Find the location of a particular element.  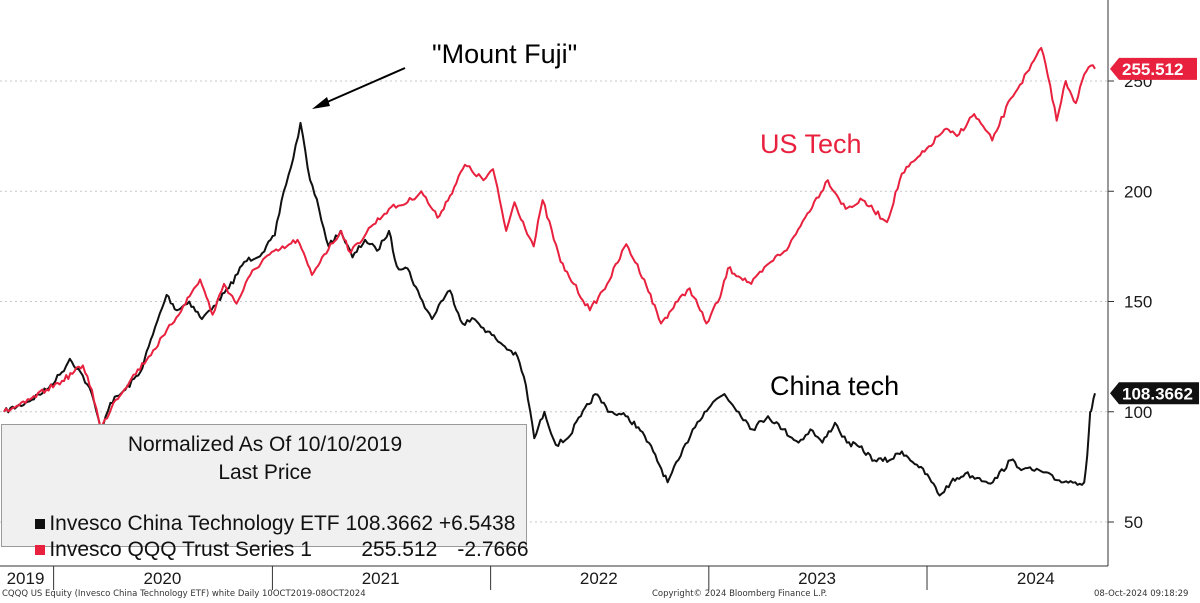

legend-series-name: Invesco China Technology ETF is located at coordinates (194, 523).